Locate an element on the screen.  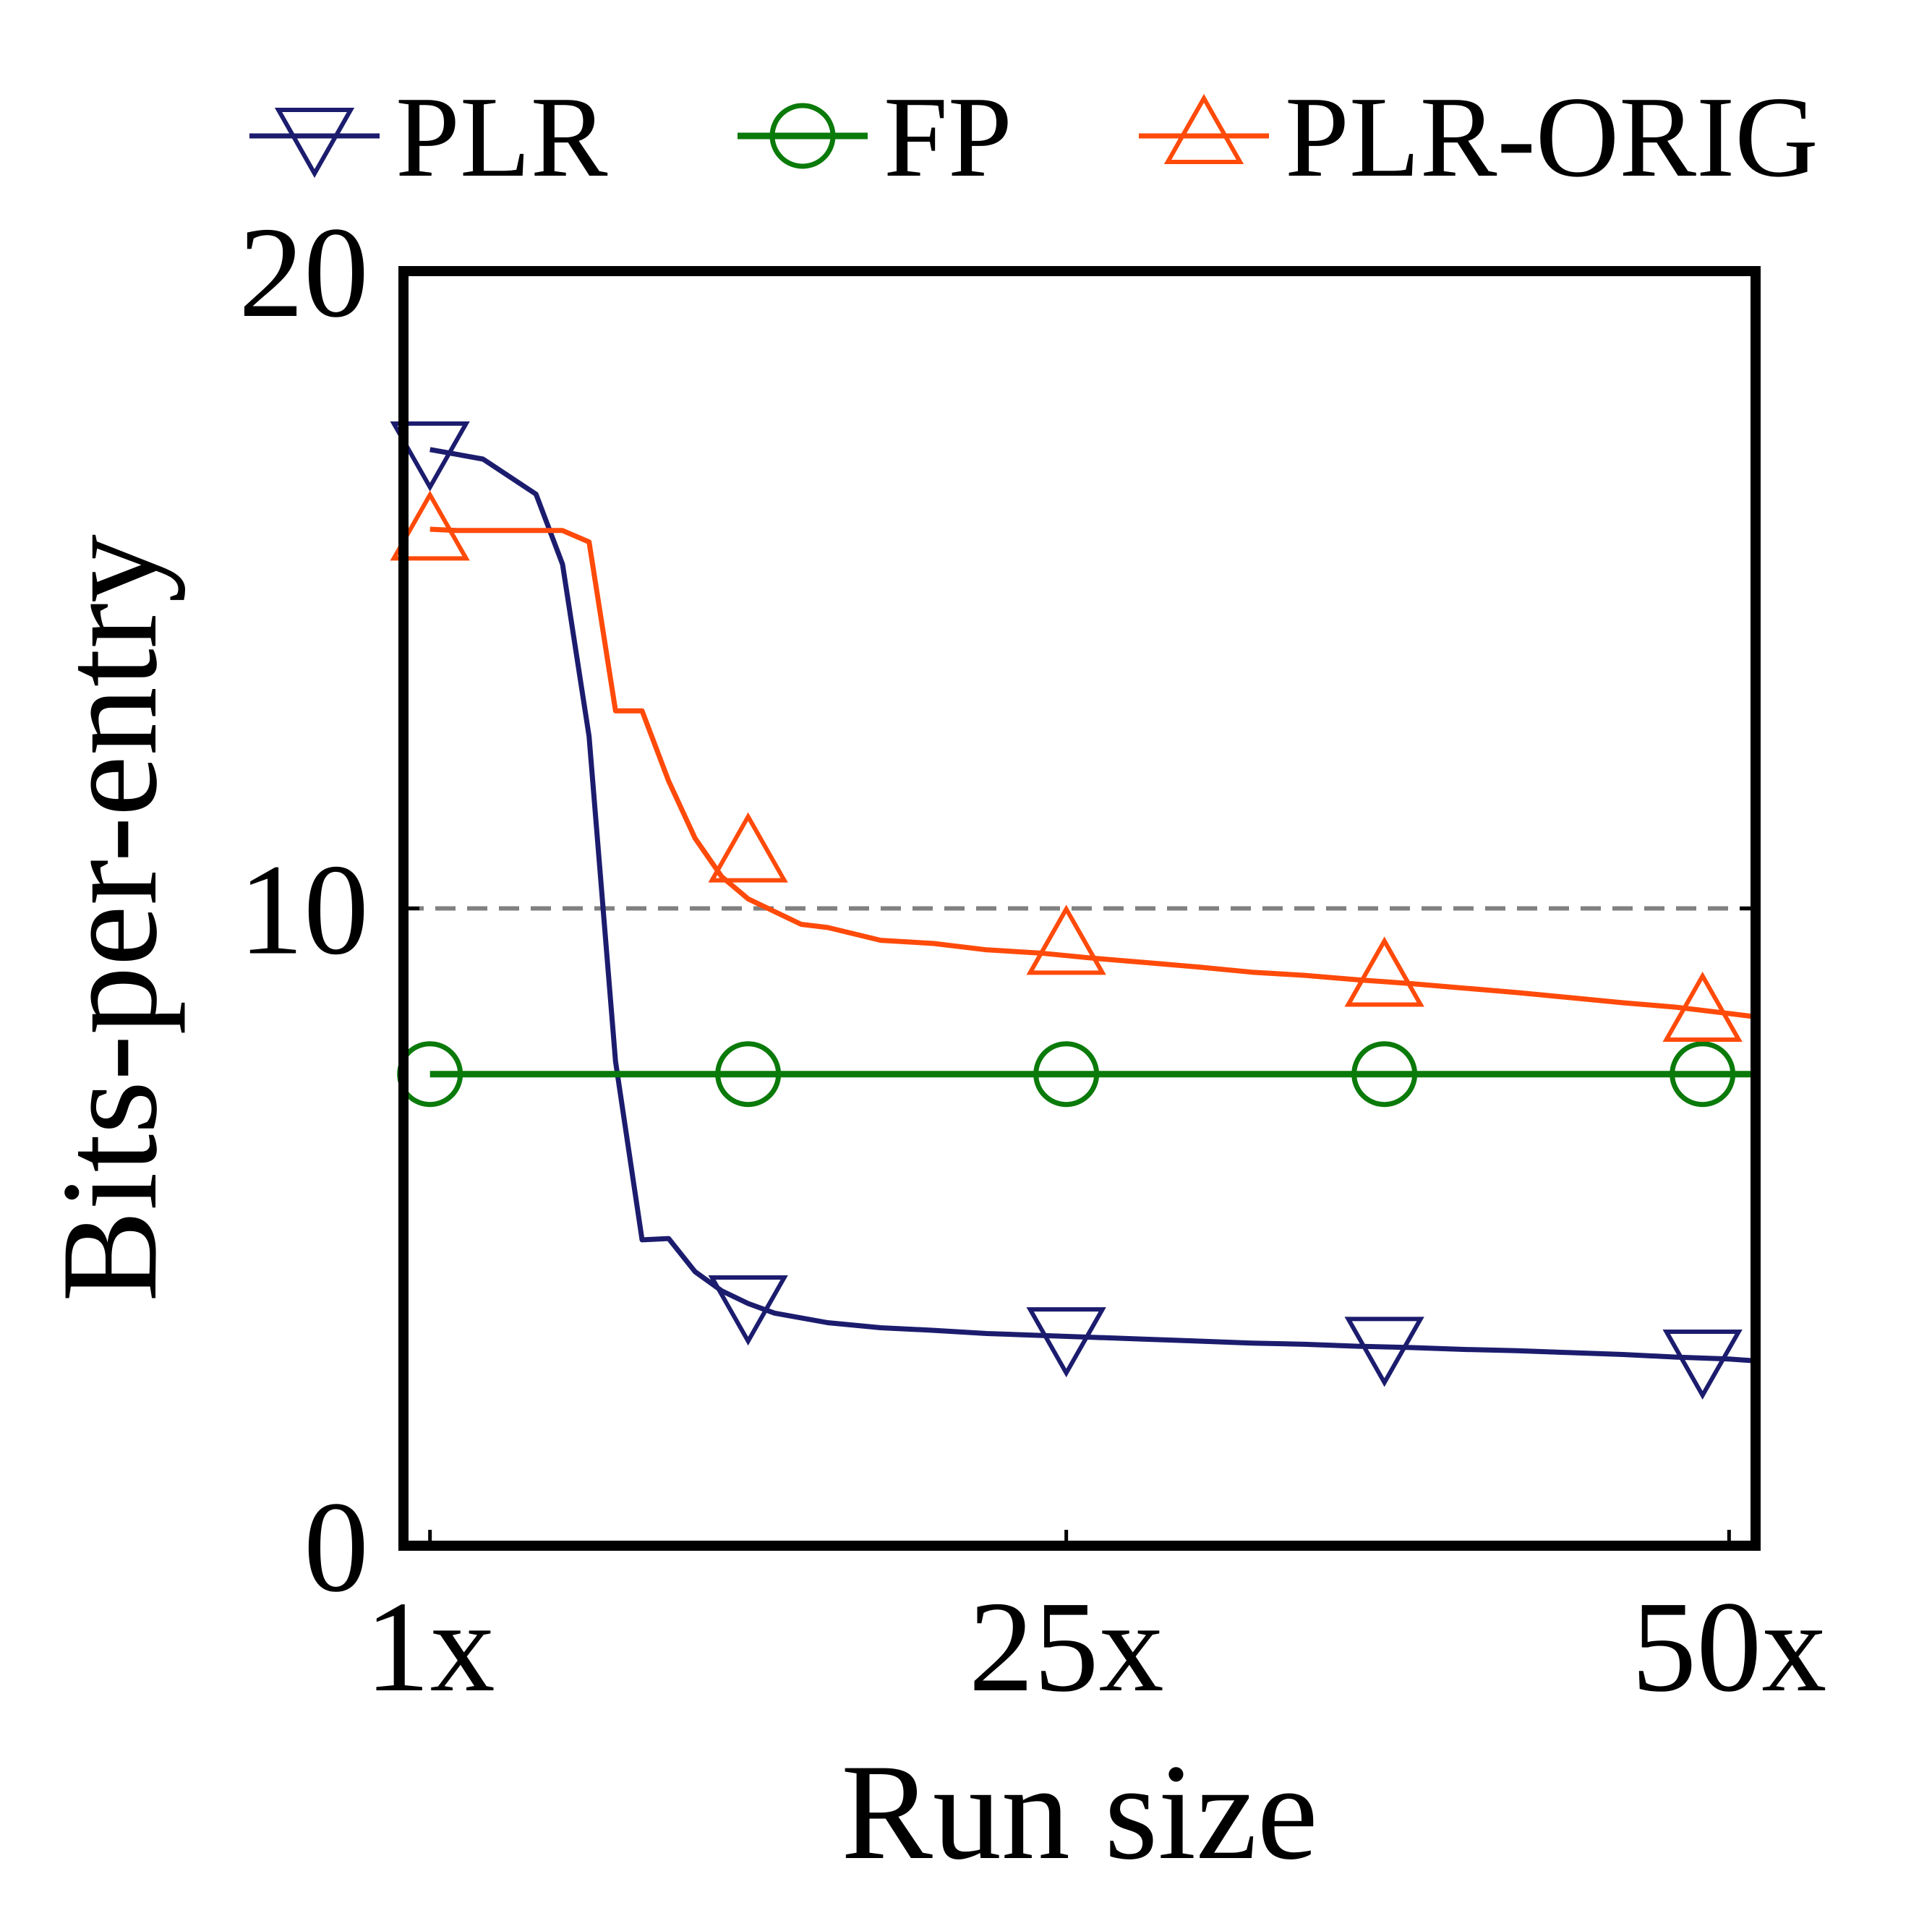
legend-label-plr: PLR is located at coordinates (502, 136).